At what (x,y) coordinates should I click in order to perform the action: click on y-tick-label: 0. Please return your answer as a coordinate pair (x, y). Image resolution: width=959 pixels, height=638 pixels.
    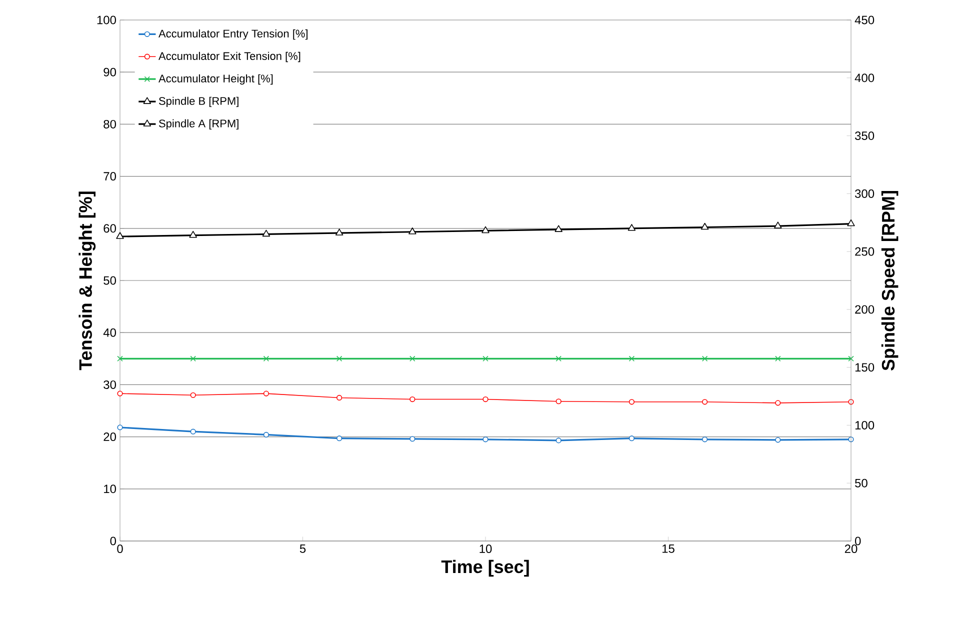
    Looking at the image, I should click on (113, 541).